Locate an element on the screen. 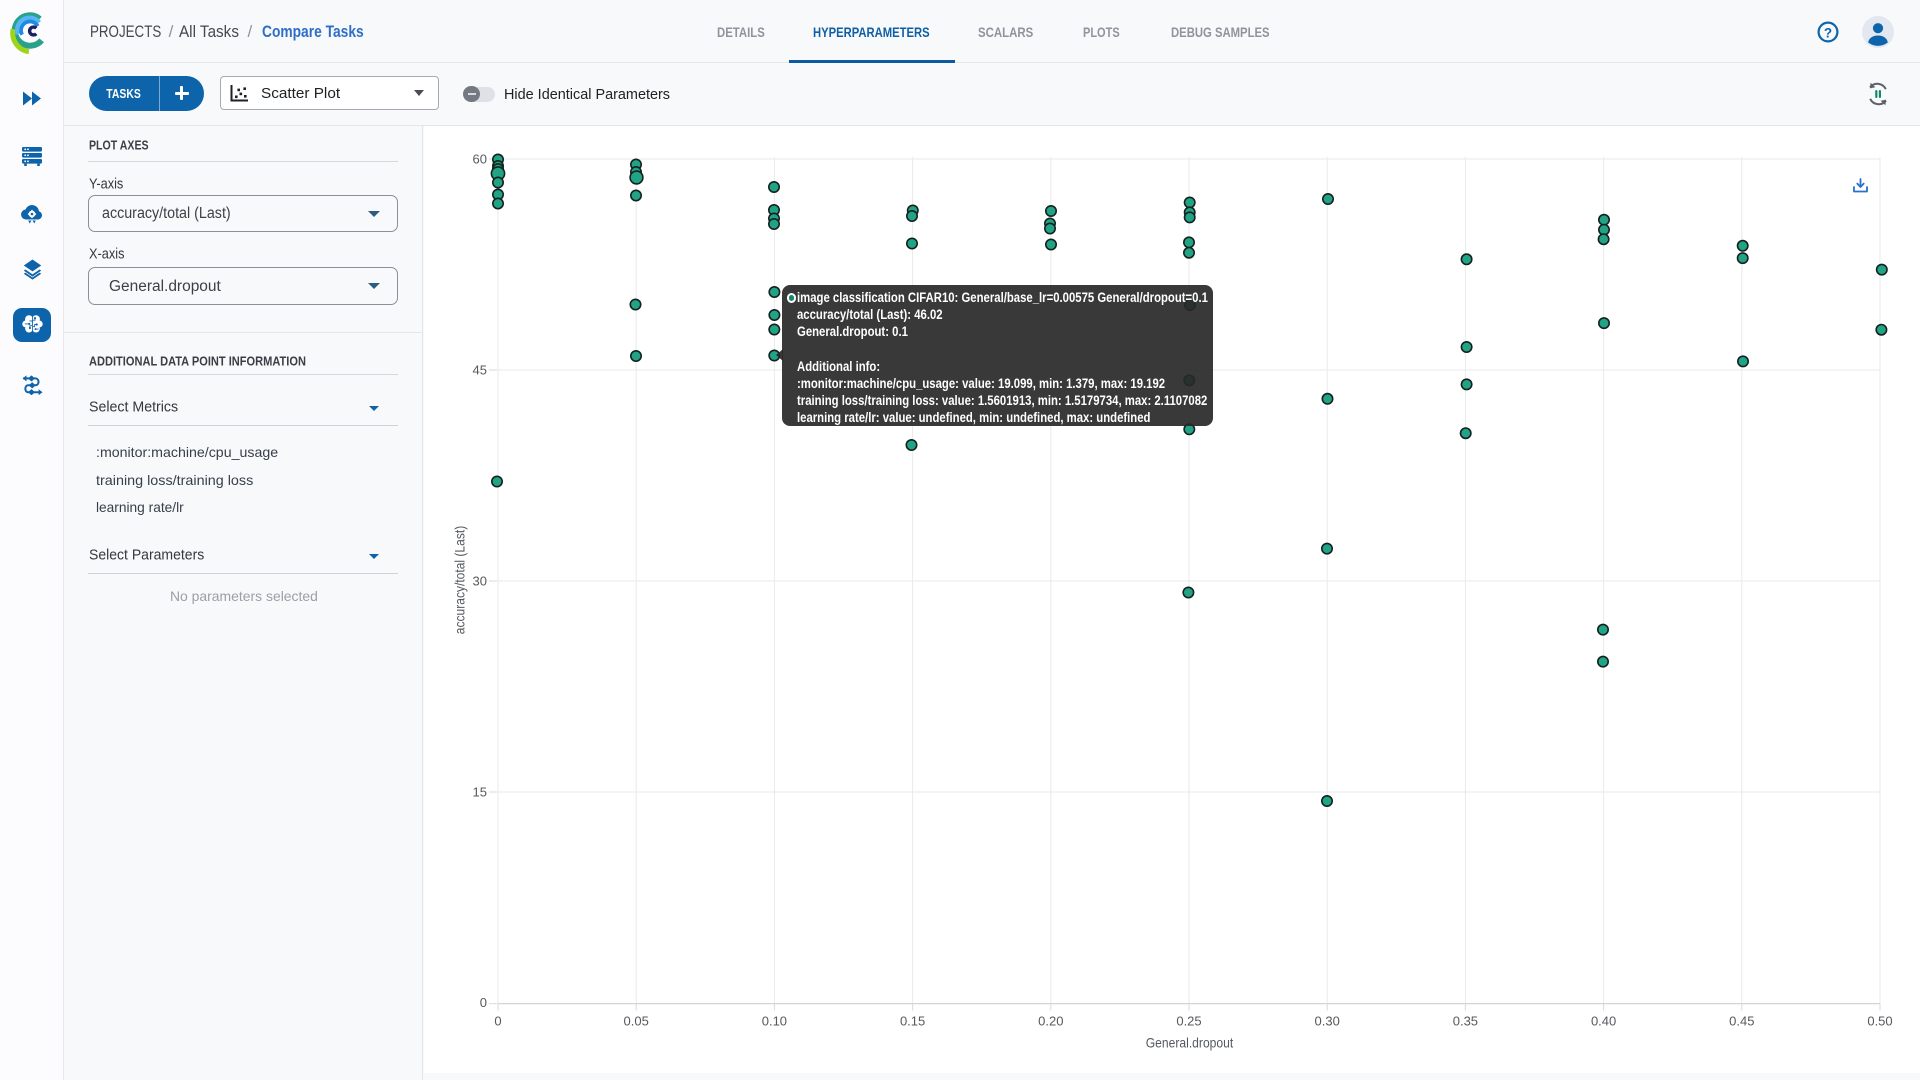 The width and height of the screenshot is (1920, 1080). svg-text: General.dropout is located at coordinates (1190, 1043).